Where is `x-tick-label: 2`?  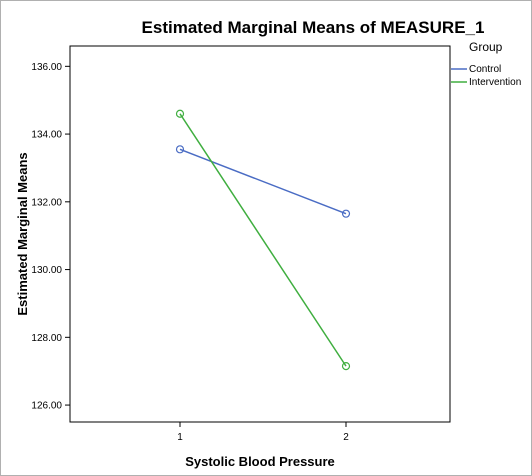 x-tick-label: 2 is located at coordinates (346, 437).